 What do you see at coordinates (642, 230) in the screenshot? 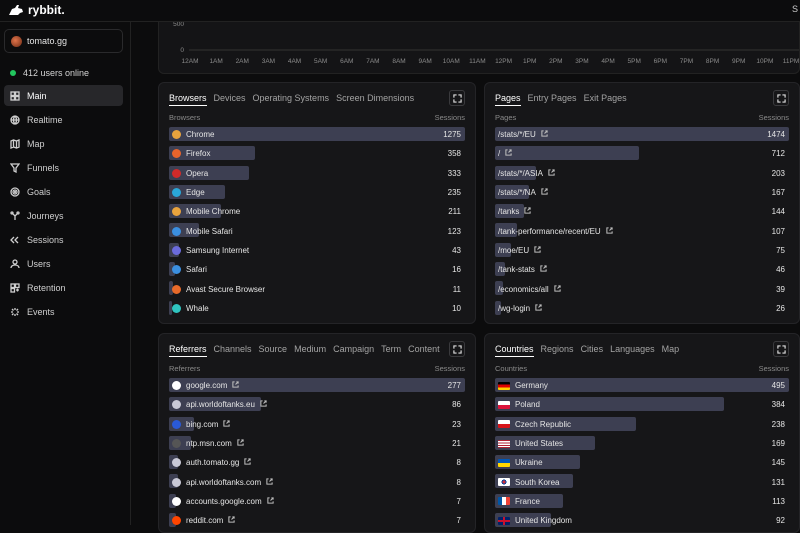
I see `list-item: /tank-performance/recent/EU 107` at bounding box center [642, 230].